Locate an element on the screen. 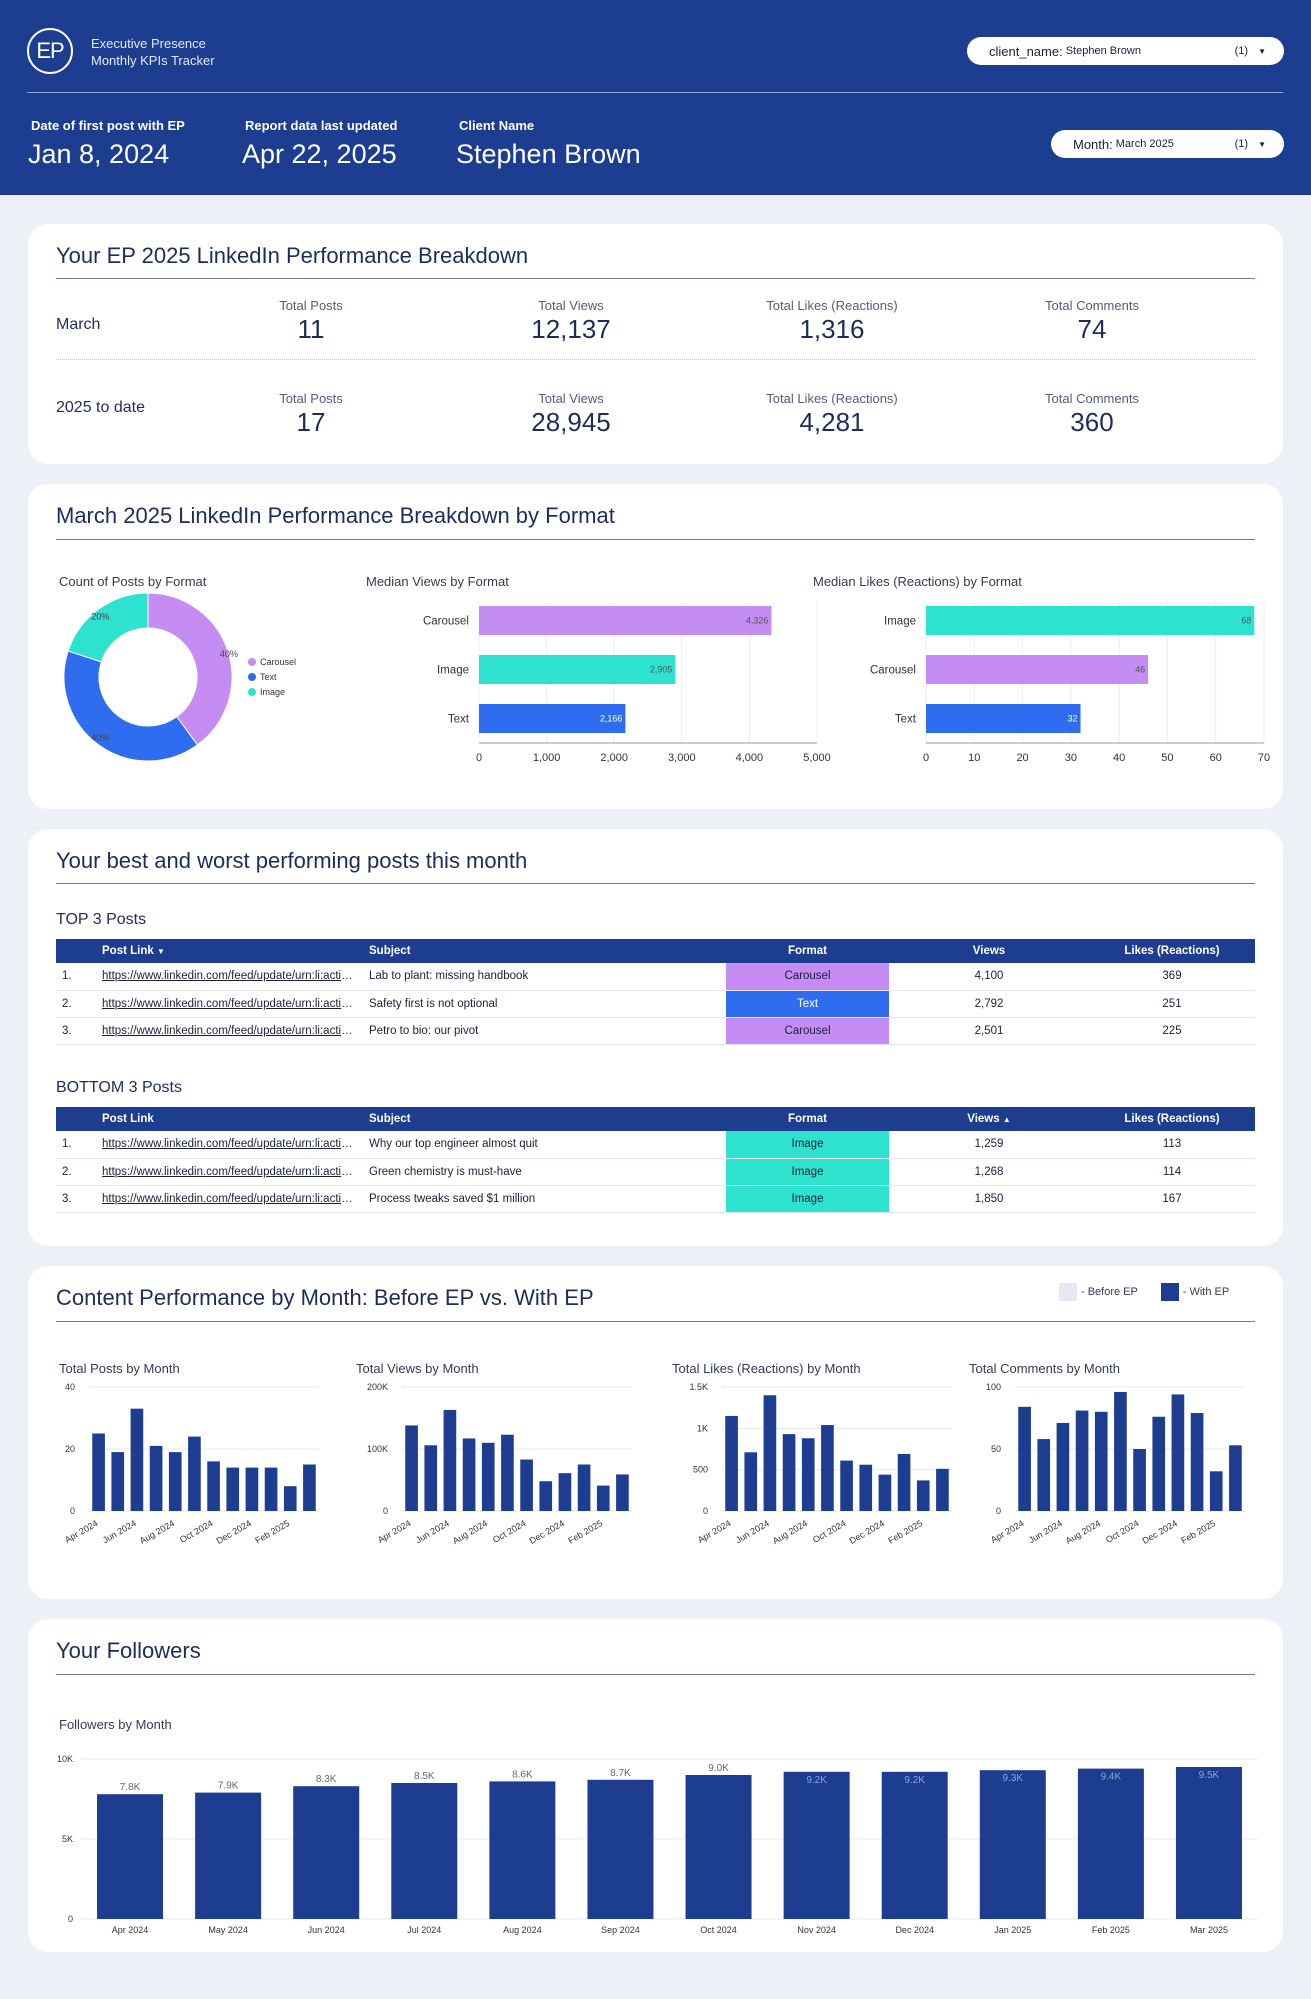 Image resolution: width=1311 pixels, height=1999 pixels. bar-text is located at coordinates (552, 718).